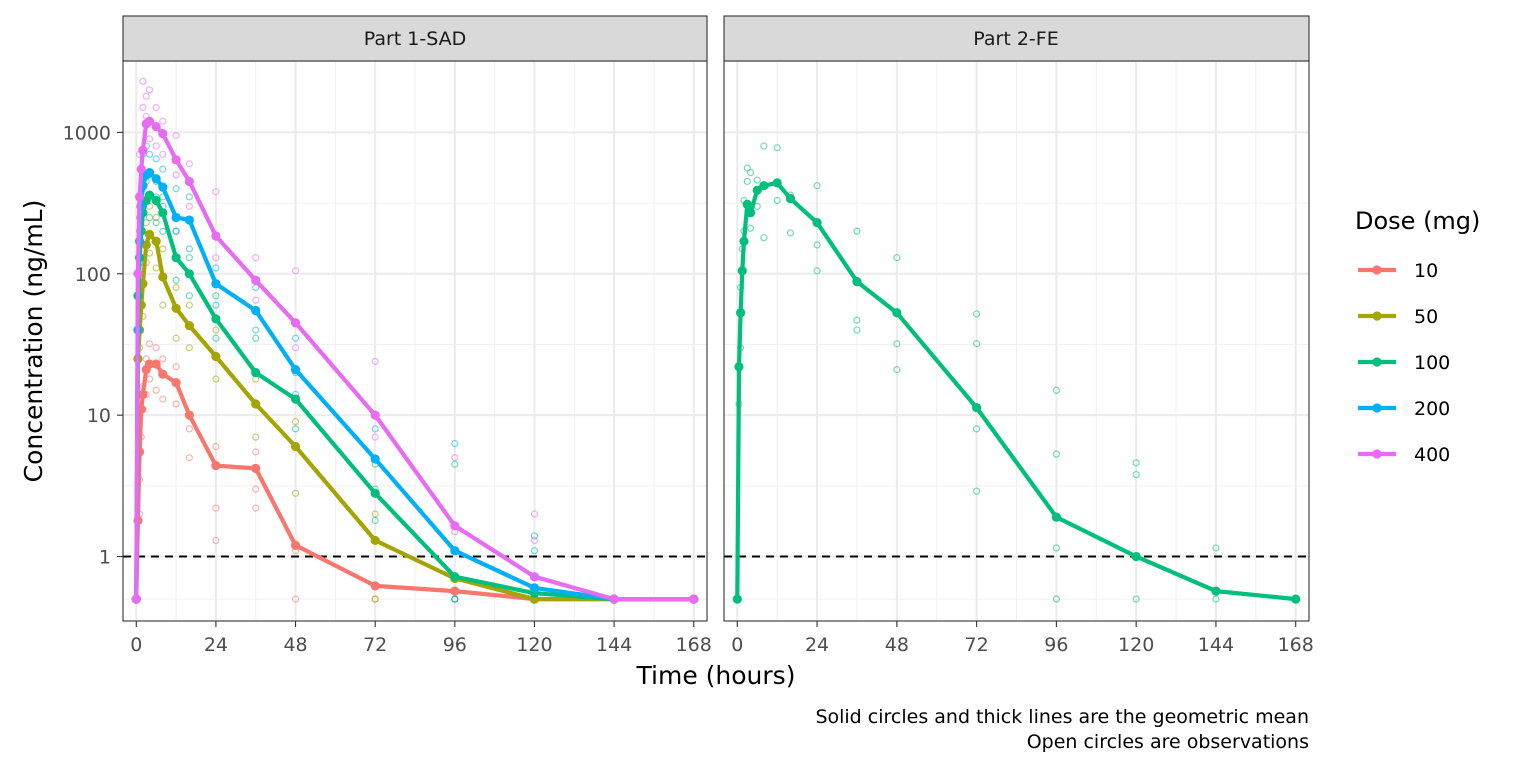  What do you see at coordinates (1056, 645) in the screenshot?
I see `x-tick-label: 96` at bounding box center [1056, 645].